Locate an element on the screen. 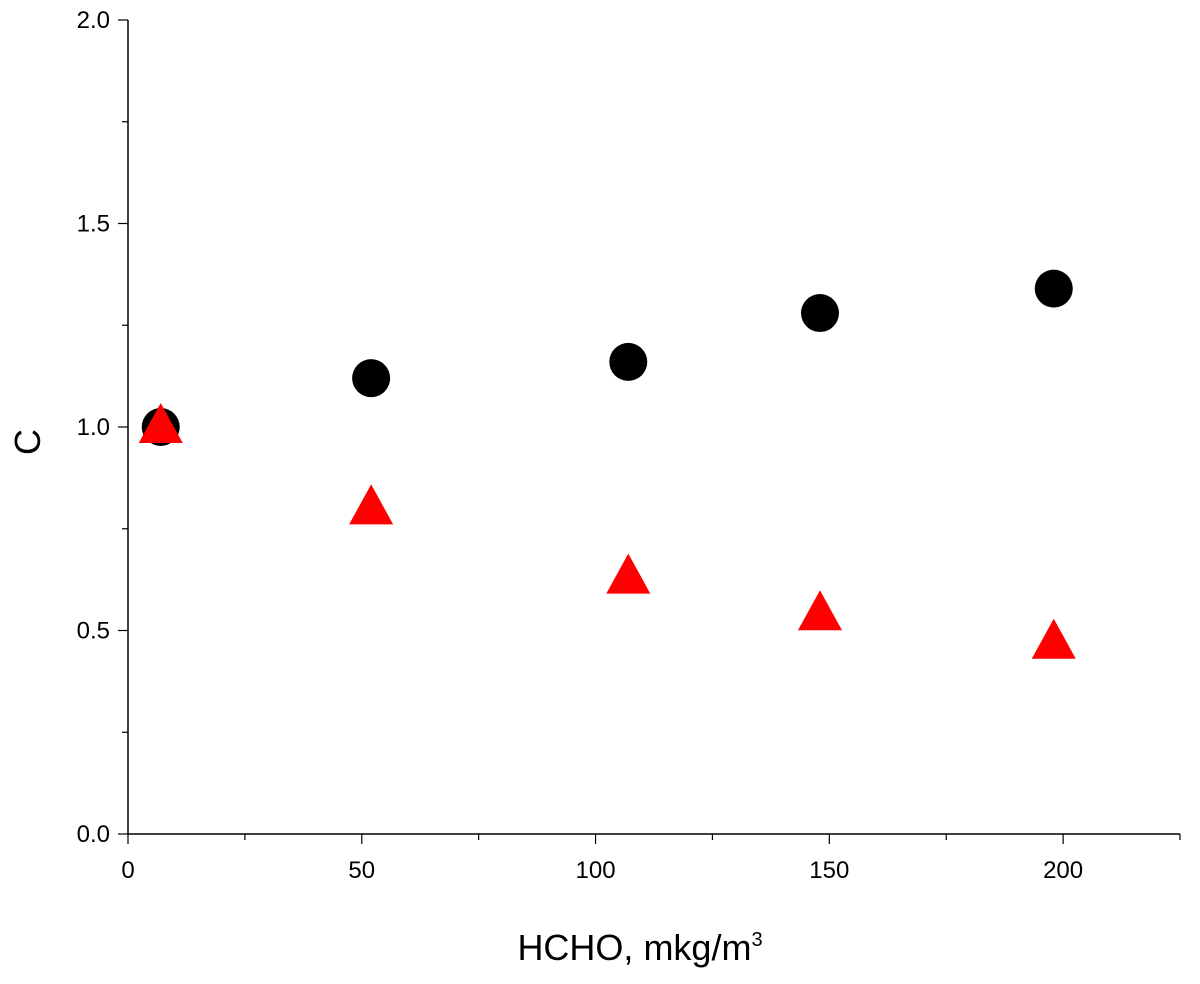  x-tick-label: 0 is located at coordinates (127, 870).